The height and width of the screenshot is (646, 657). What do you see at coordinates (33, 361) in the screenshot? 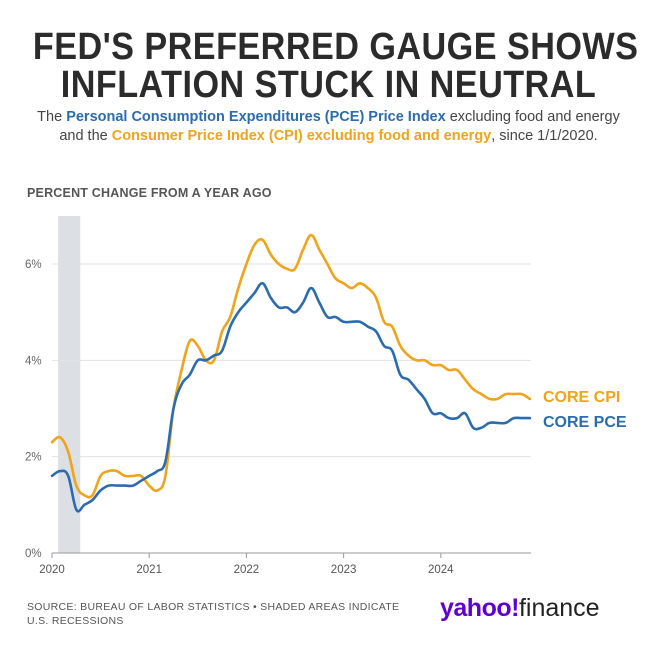
I see `y-tick-label: 4%` at bounding box center [33, 361].